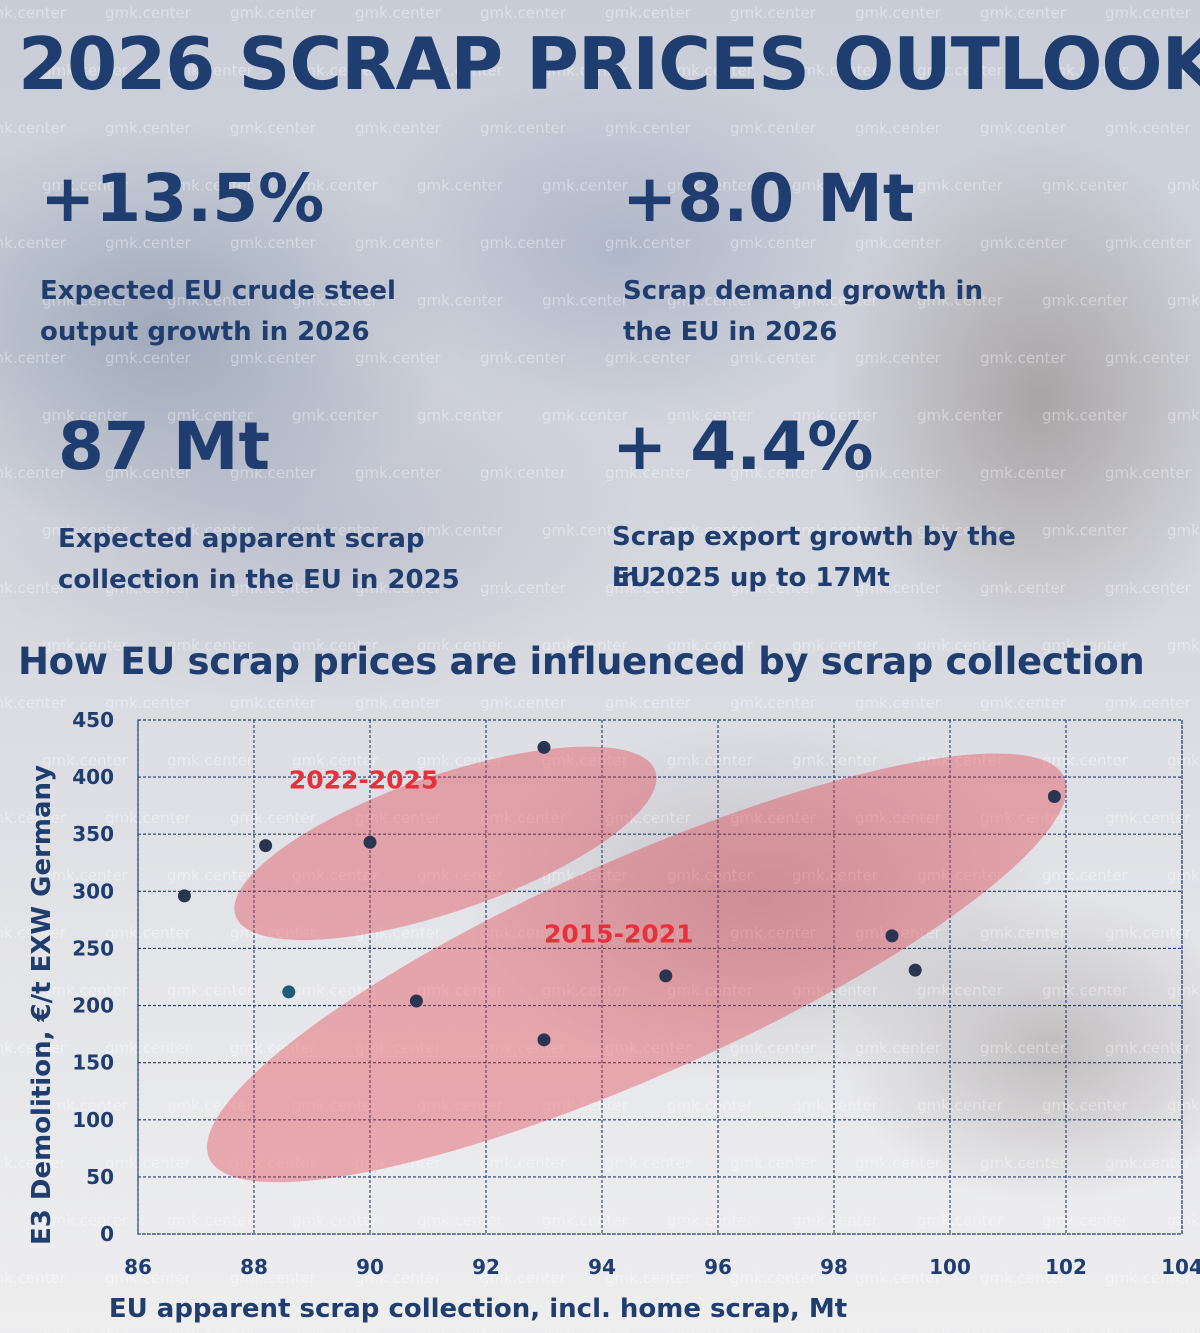  Describe the element at coordinates (730, 332) in the screenshot. I see `stat-desc-scrap-demand-line-2: the EU in 2026` at that location.